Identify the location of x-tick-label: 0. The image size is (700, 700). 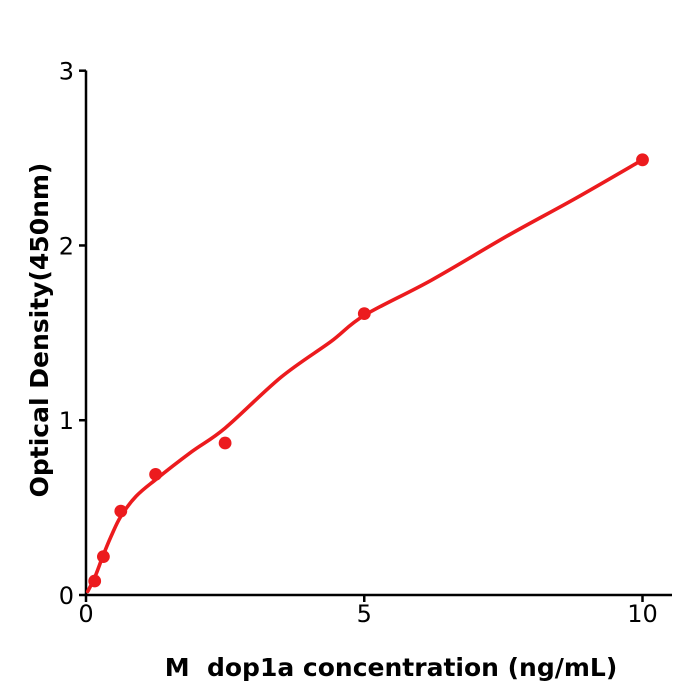
(85, 614).